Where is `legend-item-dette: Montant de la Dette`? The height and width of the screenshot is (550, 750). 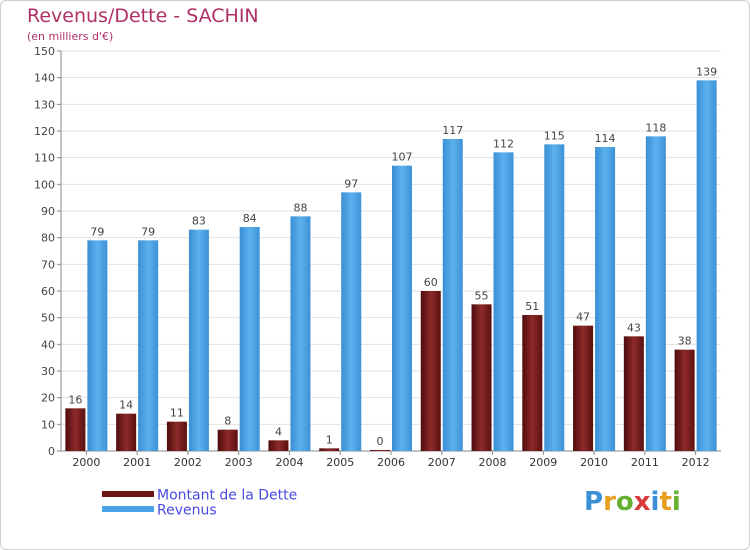
legend-item-dette: Montant de la Dette is located at coordinates (199, 494).